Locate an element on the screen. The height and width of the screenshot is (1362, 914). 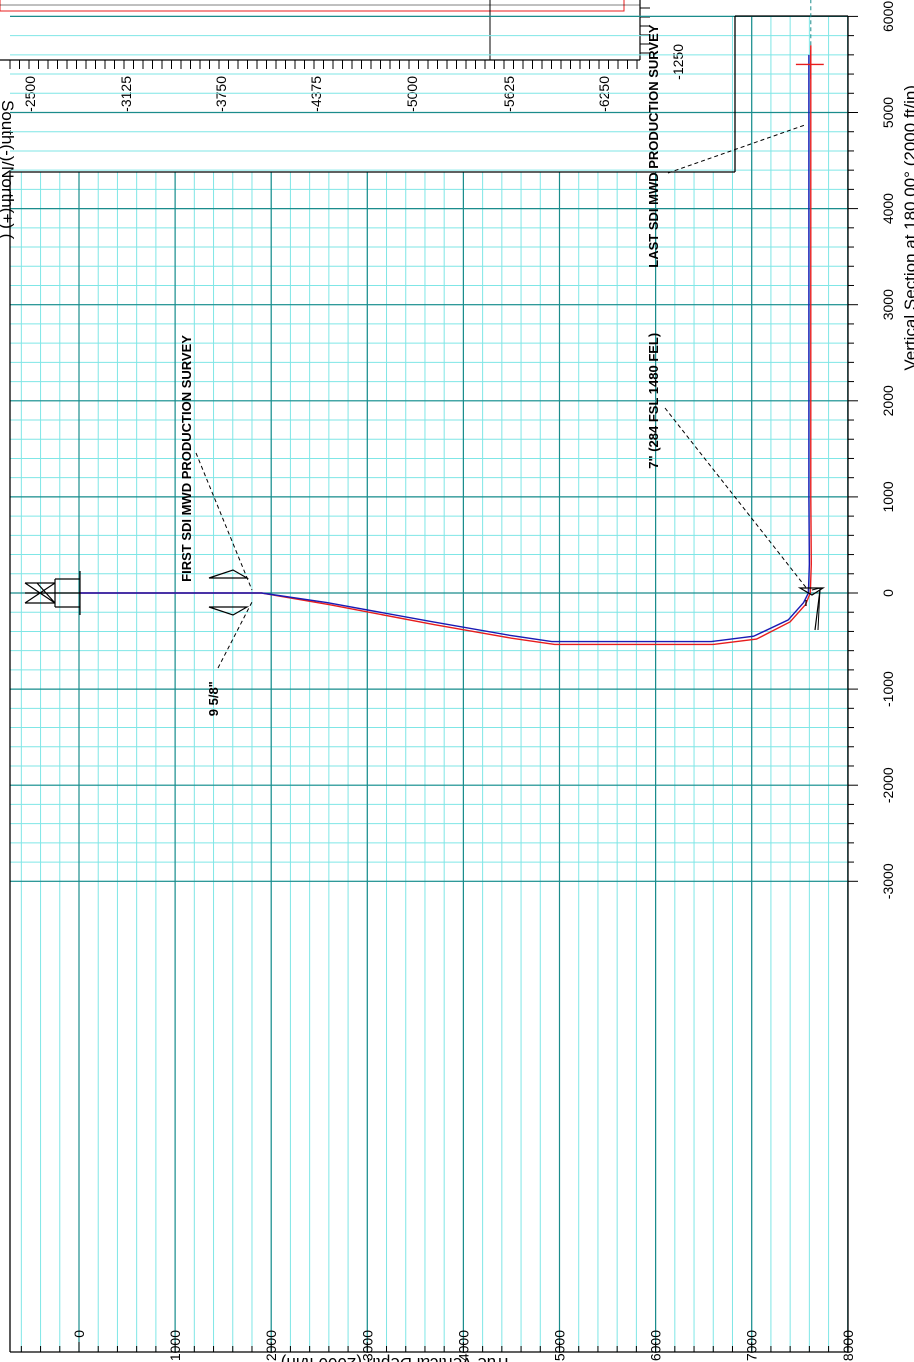
inset-tick-label: -3750 is located at coordinates (221, 94).